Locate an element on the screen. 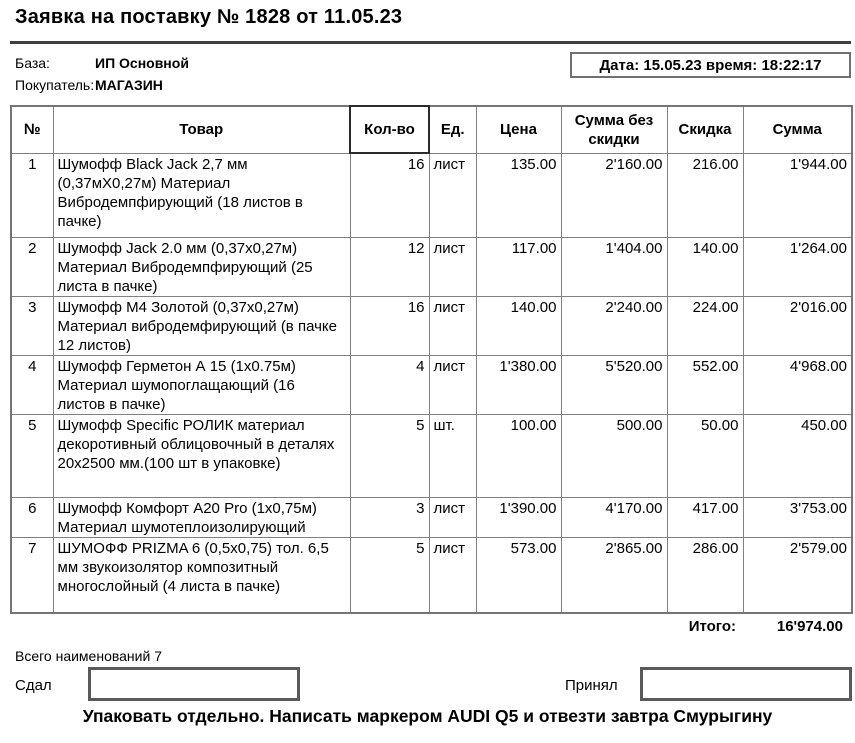 The image size is (855, 743). base-label: База: is located at coordinates (32, 63).